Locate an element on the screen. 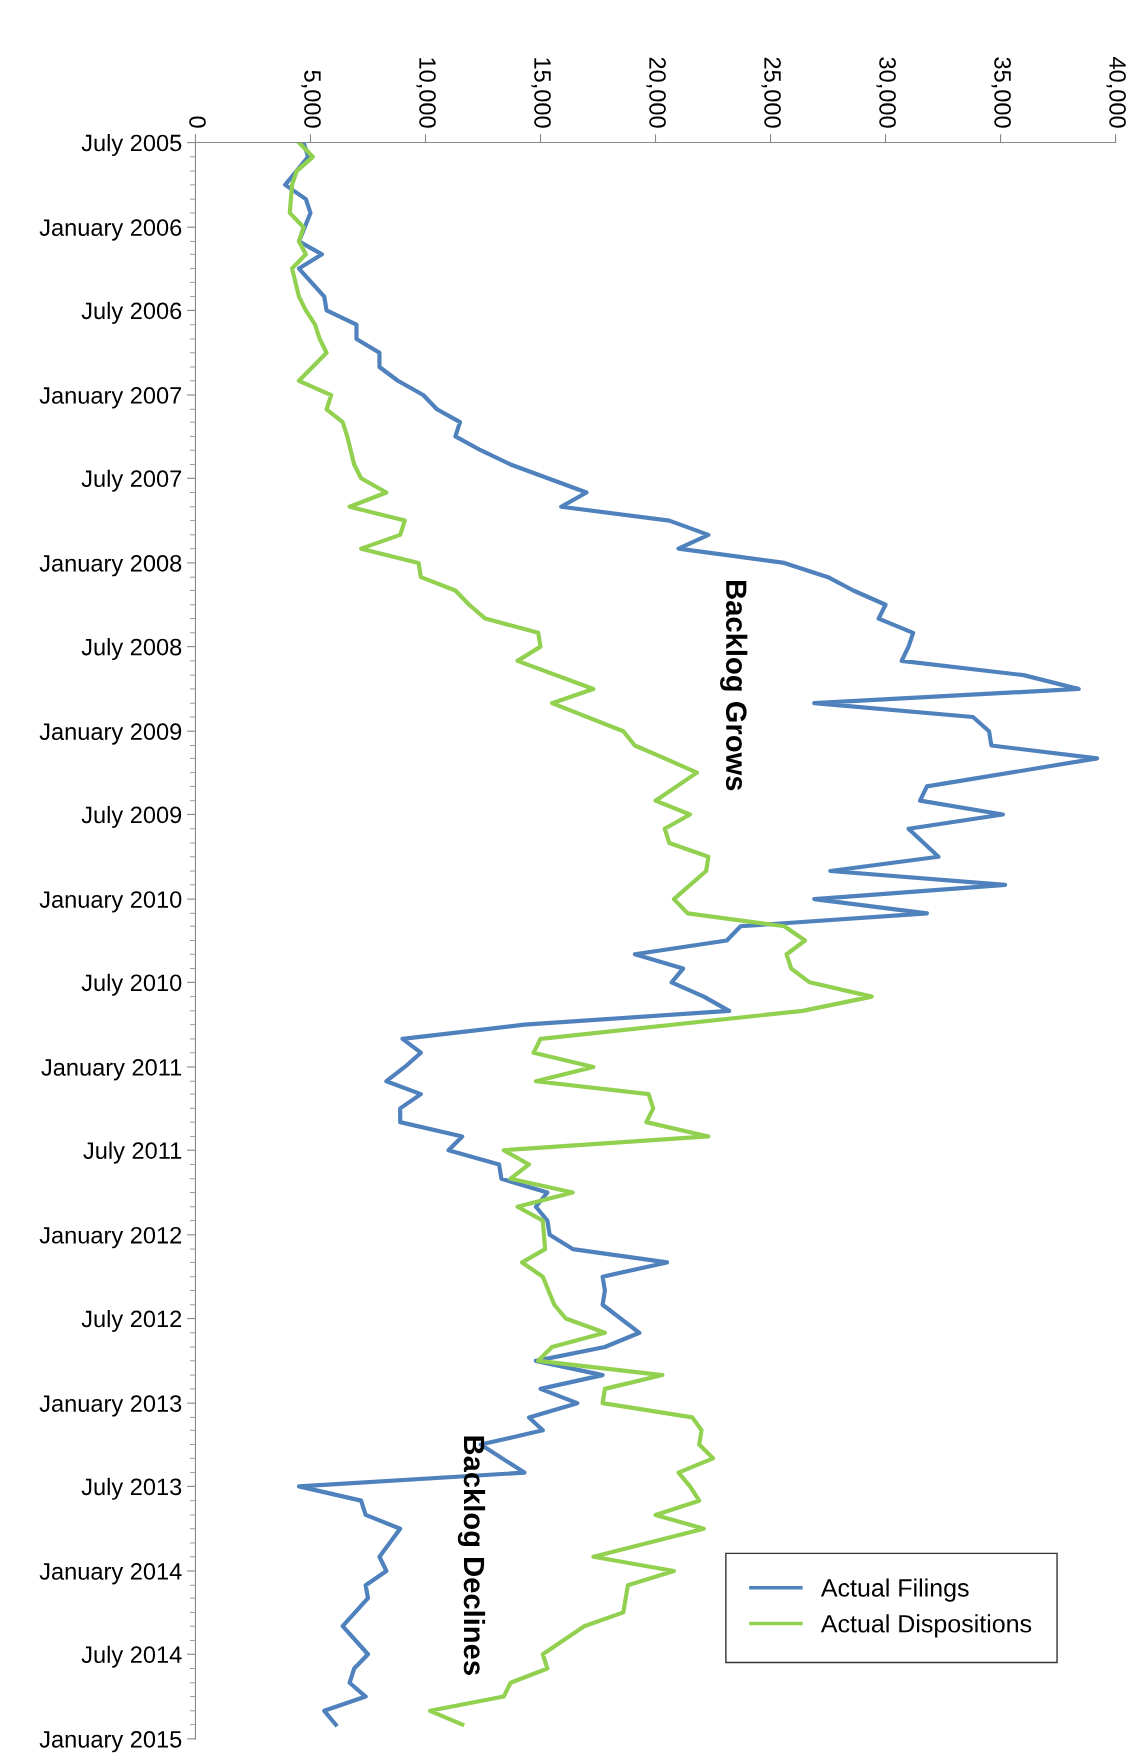  y-tick-label: January 2014 is located at coordinates (110, 1574).